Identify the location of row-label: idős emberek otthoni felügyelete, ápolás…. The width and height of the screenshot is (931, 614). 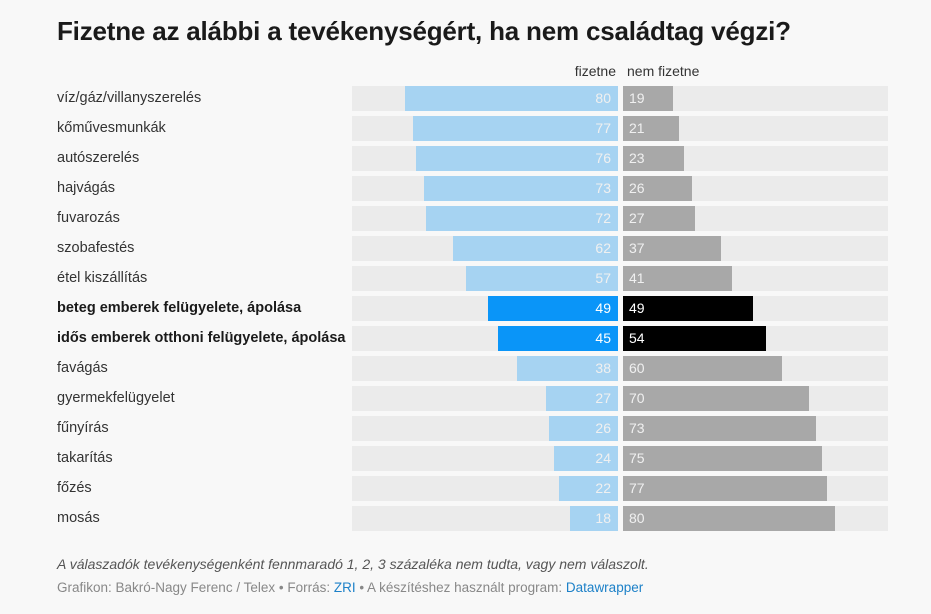
(201, 338).